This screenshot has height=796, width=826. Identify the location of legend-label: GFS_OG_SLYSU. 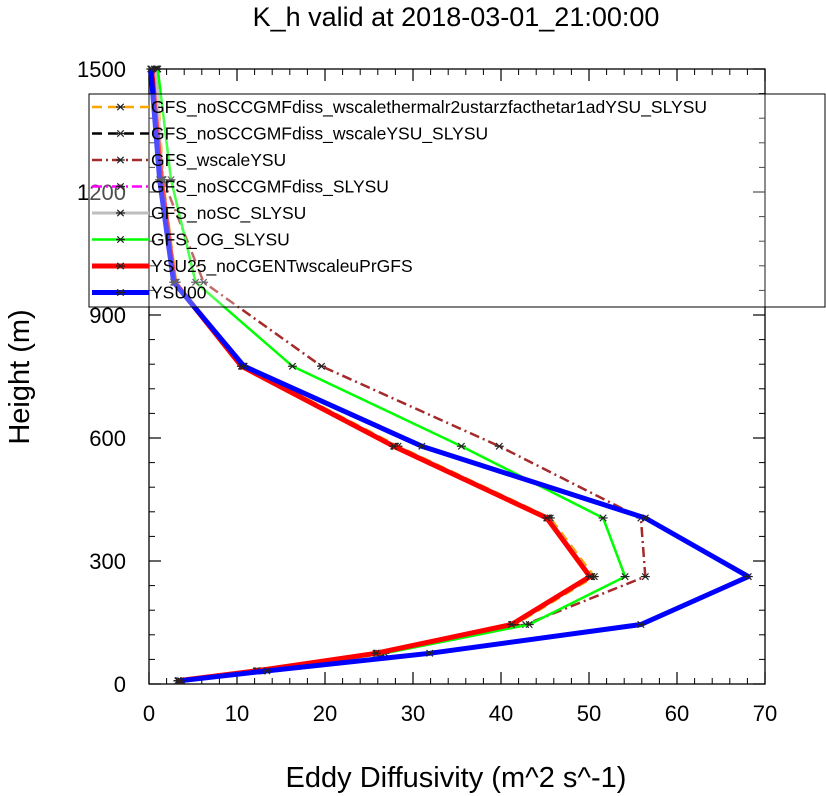
(220, 240).